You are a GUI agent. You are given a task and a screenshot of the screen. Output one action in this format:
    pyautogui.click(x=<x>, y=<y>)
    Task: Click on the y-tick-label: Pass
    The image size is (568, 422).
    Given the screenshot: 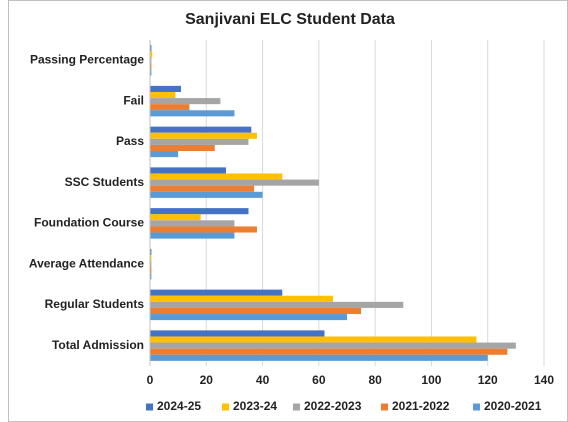 What is the action you would take?
    pyautogui.click(x=130, y=141)
    